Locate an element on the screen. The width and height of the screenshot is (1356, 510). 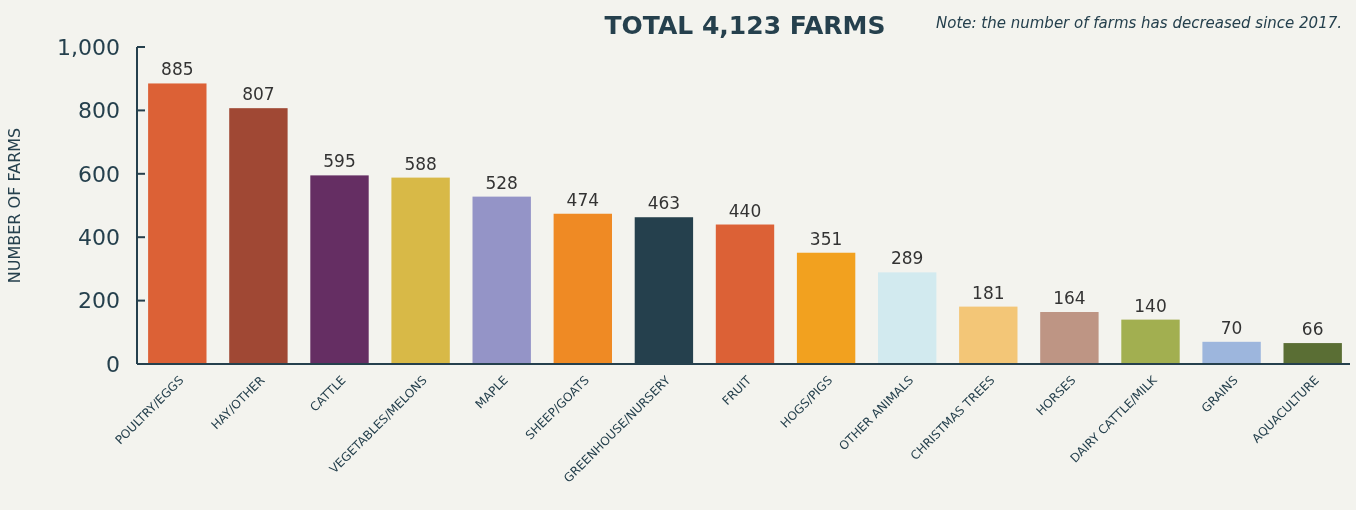
data-label: 463 is located at coordinates (664, 203).